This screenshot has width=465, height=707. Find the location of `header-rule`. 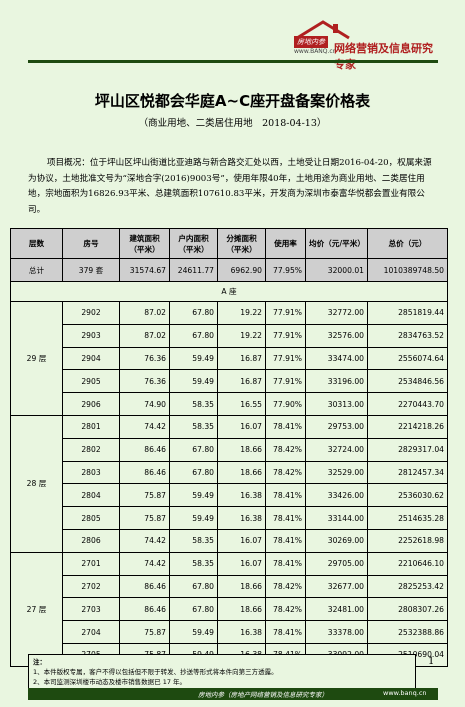

header-rule is located at coordinates (233, 61).